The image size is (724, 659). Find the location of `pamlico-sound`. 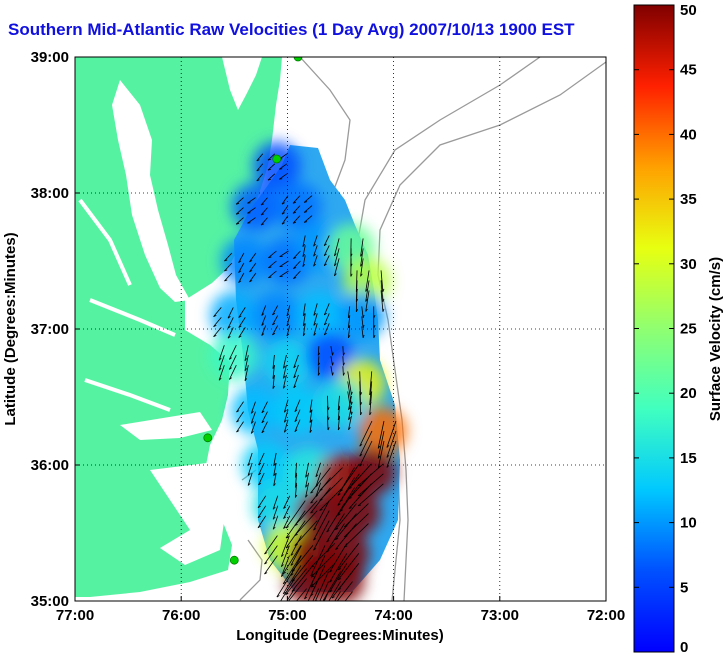

pamlico-sound is located at coordinates (187, 513).